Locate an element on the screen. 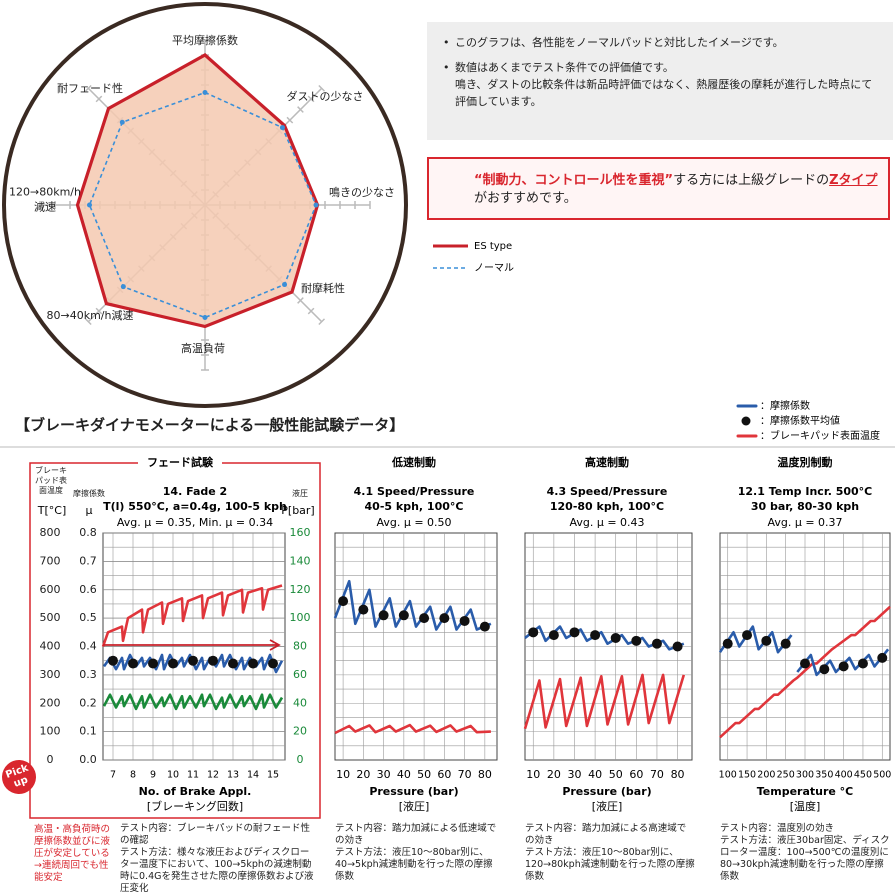 The width and height of the screenshot is (895, 895). recommendation-box: “制動力、コントロール性を重視”する方には上級グレードのZタイプがおすすめです。 is located at coordinates (658, 188).